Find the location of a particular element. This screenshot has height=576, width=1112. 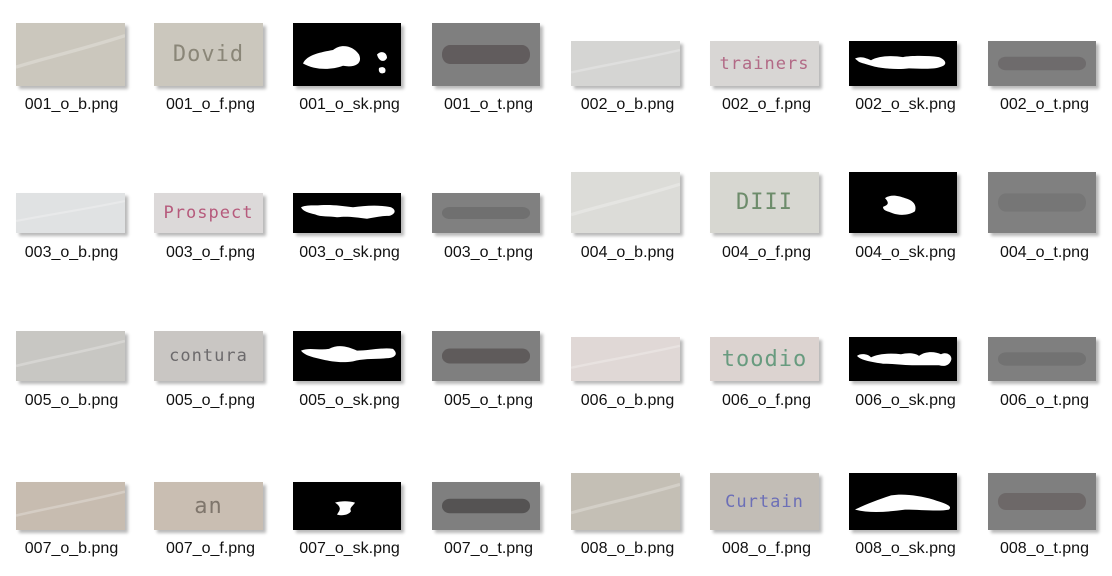

word-text: toodio is located at coordinates (764, 359).